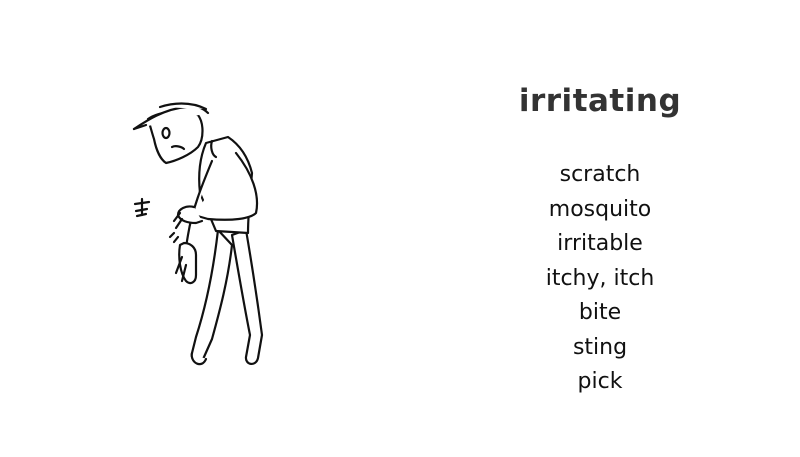 Image resolution: width=800 pixels, height=457 pixels. Describe the element at coordinates (600, 243) in the screenshot. I see `list-item: irritable` at that location.